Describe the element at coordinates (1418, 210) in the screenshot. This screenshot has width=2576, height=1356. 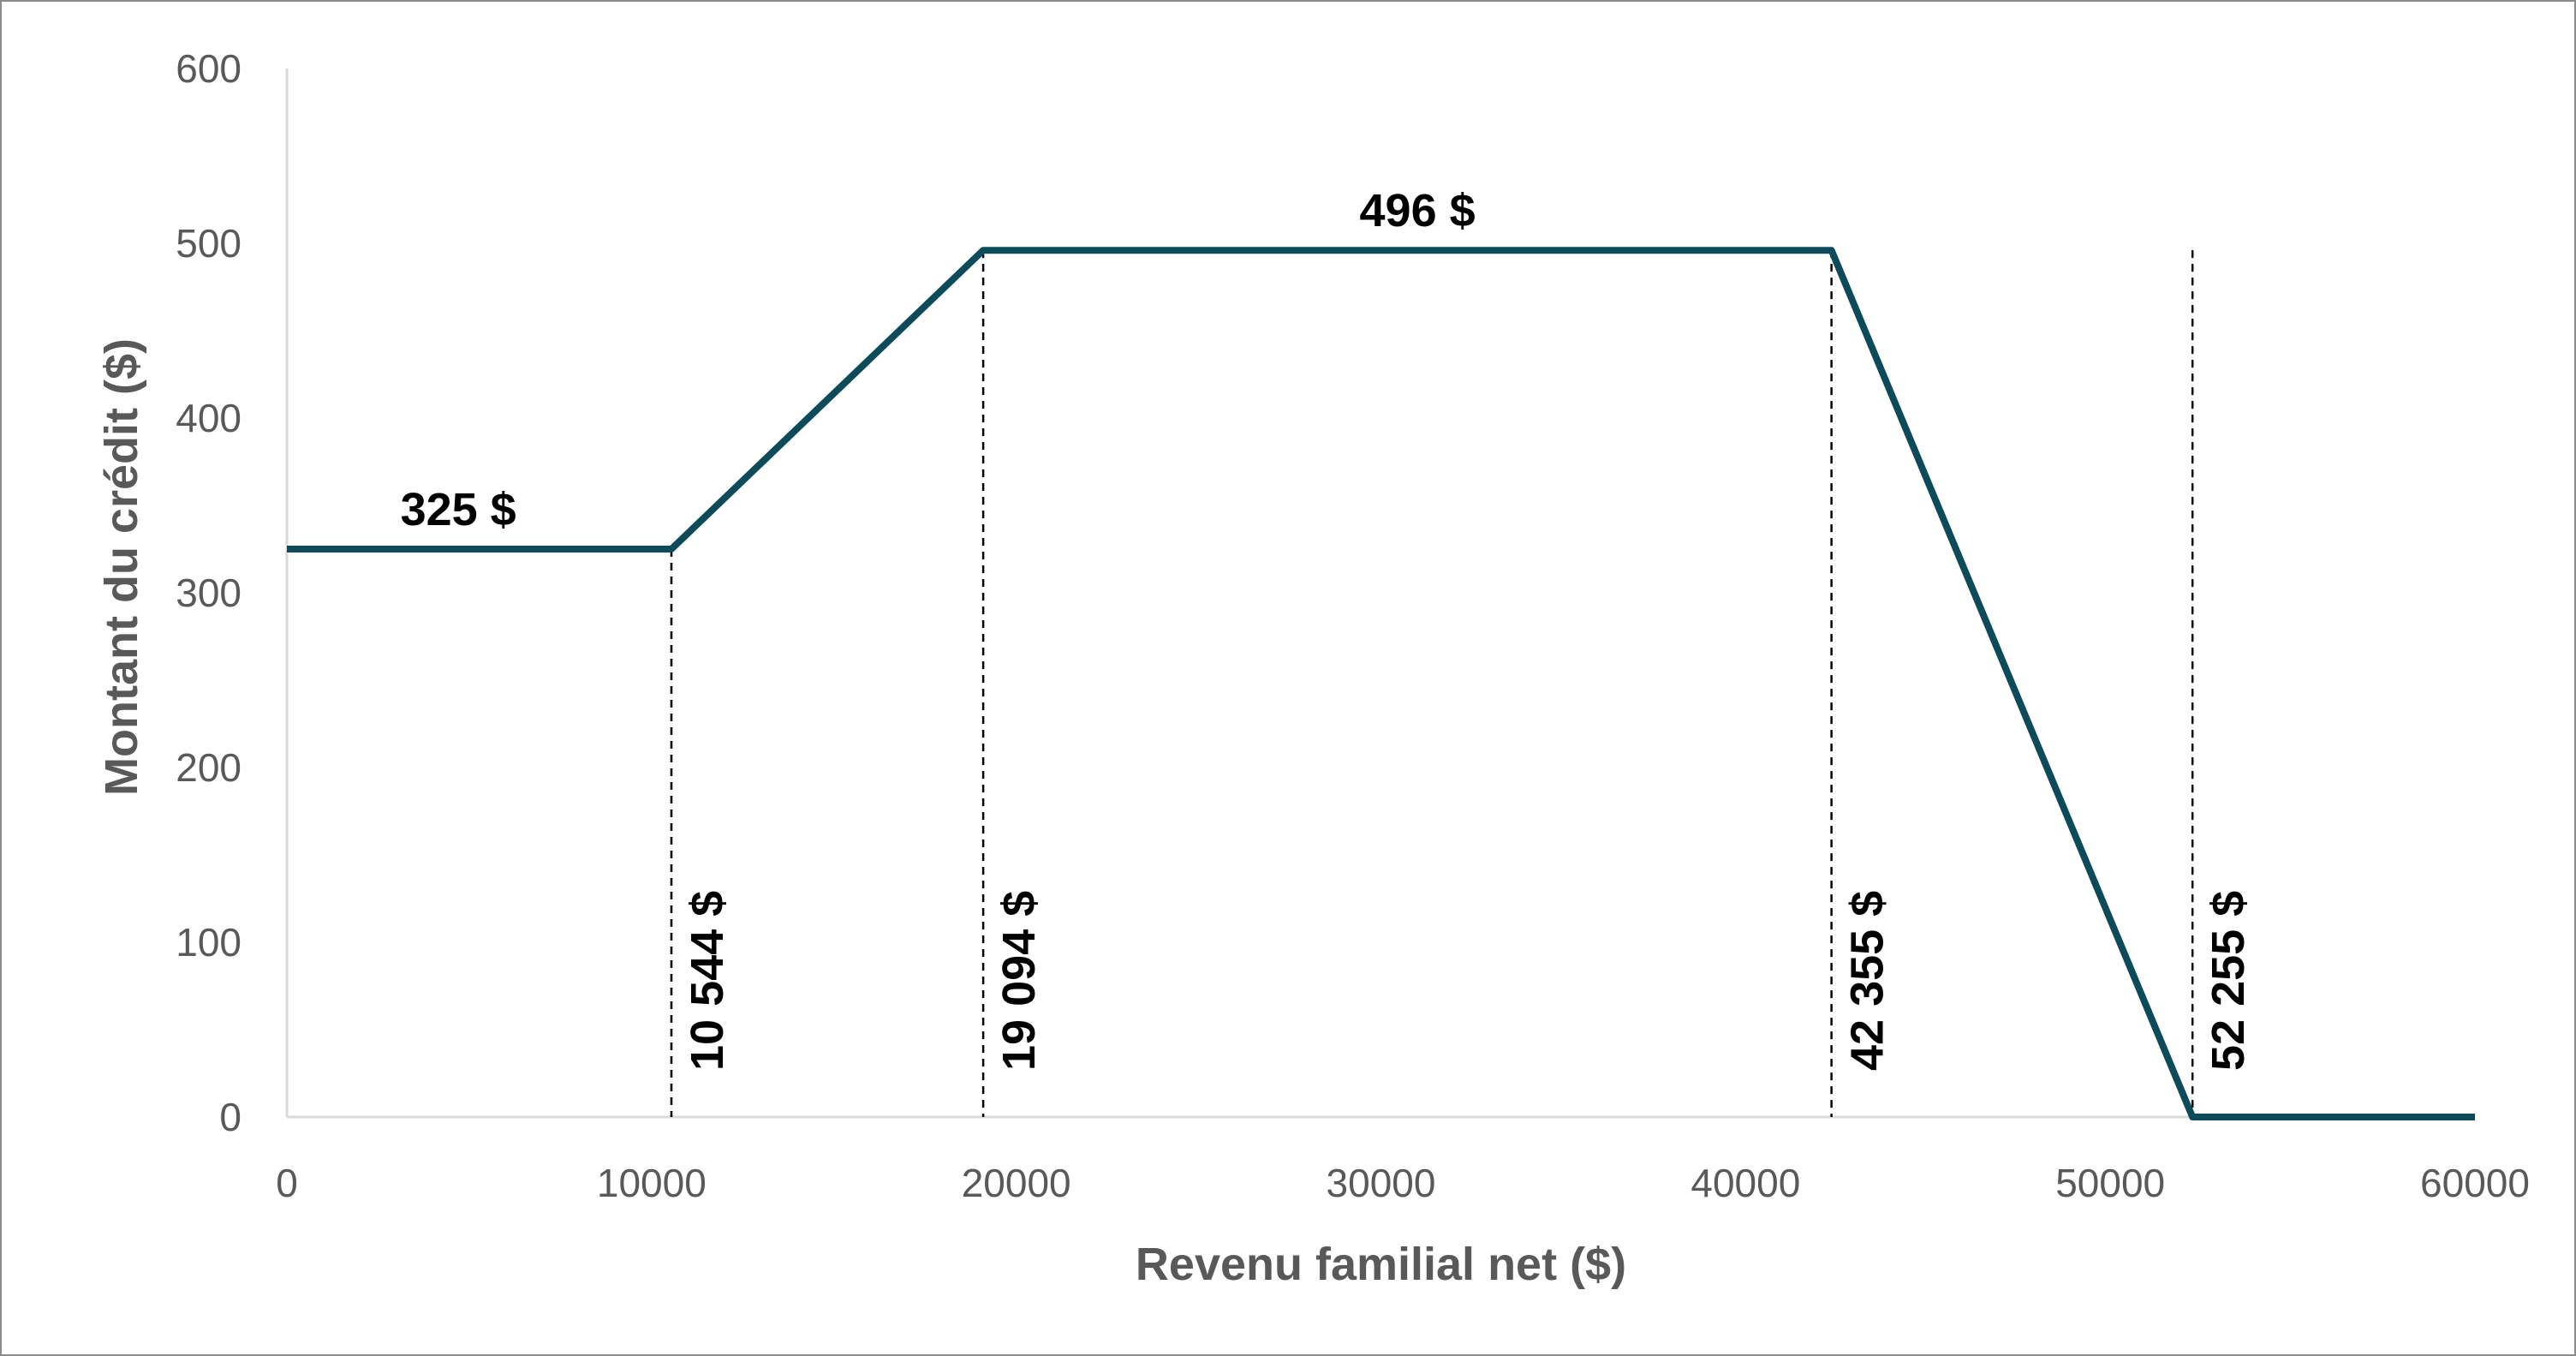
I see `value-annotation: 496 $` at that location.